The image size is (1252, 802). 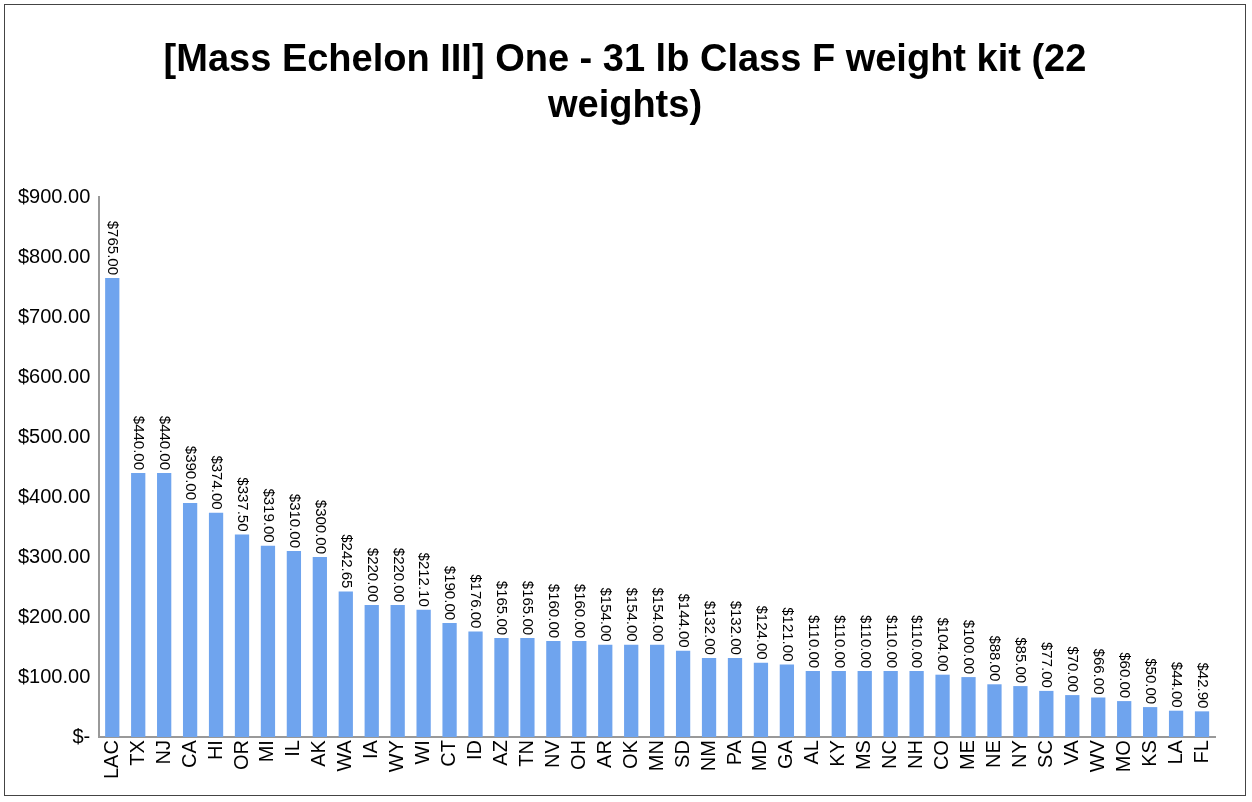 I want to click on chart-title: [Mass Echelon III] One - 31 lb Class F weight kit (22 weights), so click(x=625, y=81).